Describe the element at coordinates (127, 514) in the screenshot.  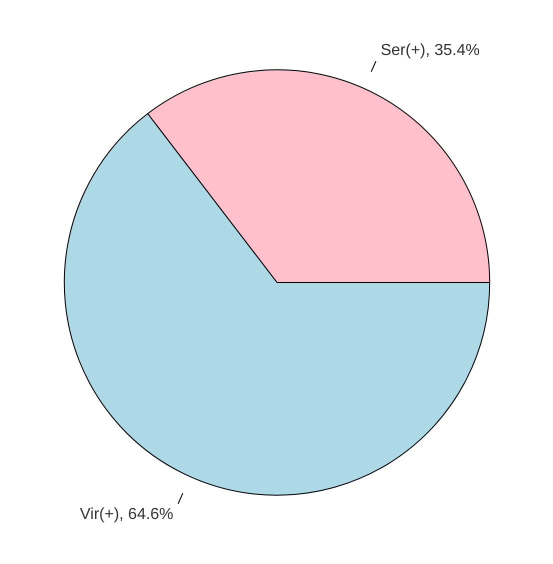
I see `slice-label: Vir(+), 64.6%` at that location.